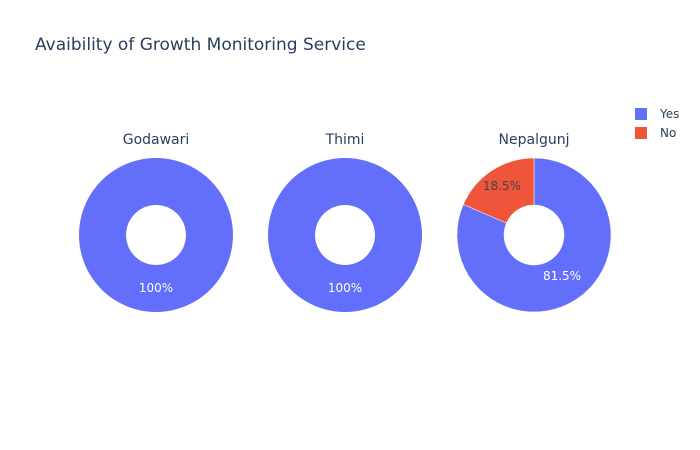 The image size is (700, 450). I want to click on legend-label: Yes, so click(669, 114).